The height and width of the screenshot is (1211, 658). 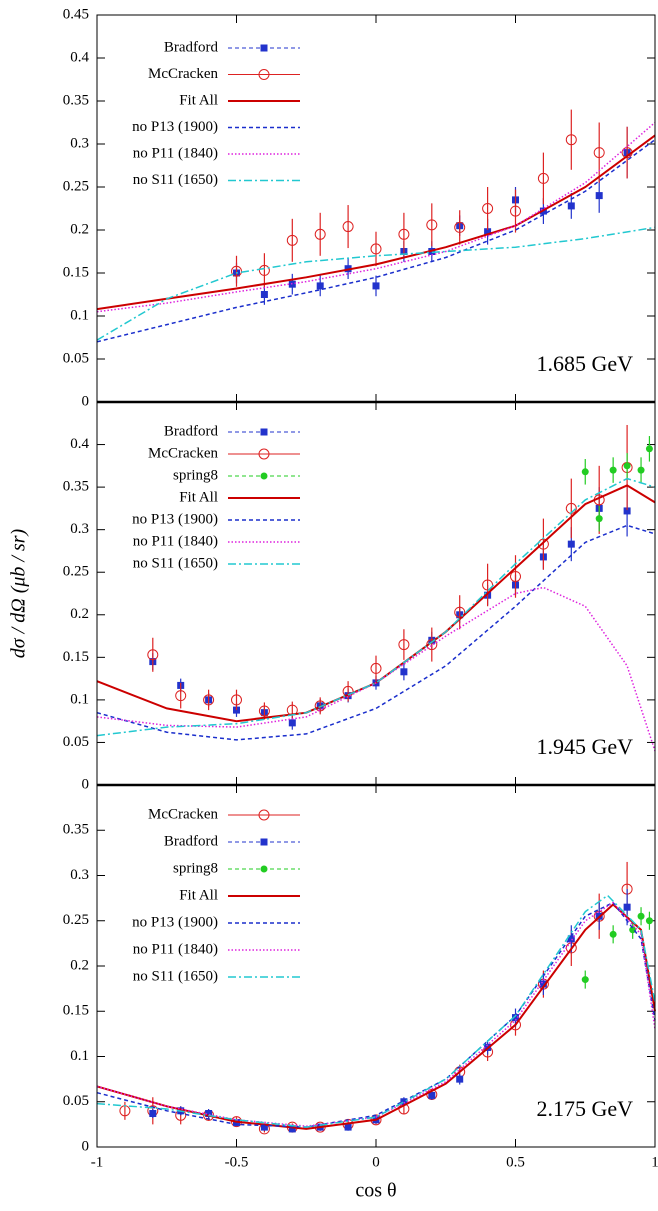 I want to click on legend-label: no P11 (1840), so click(x=175, y=153).